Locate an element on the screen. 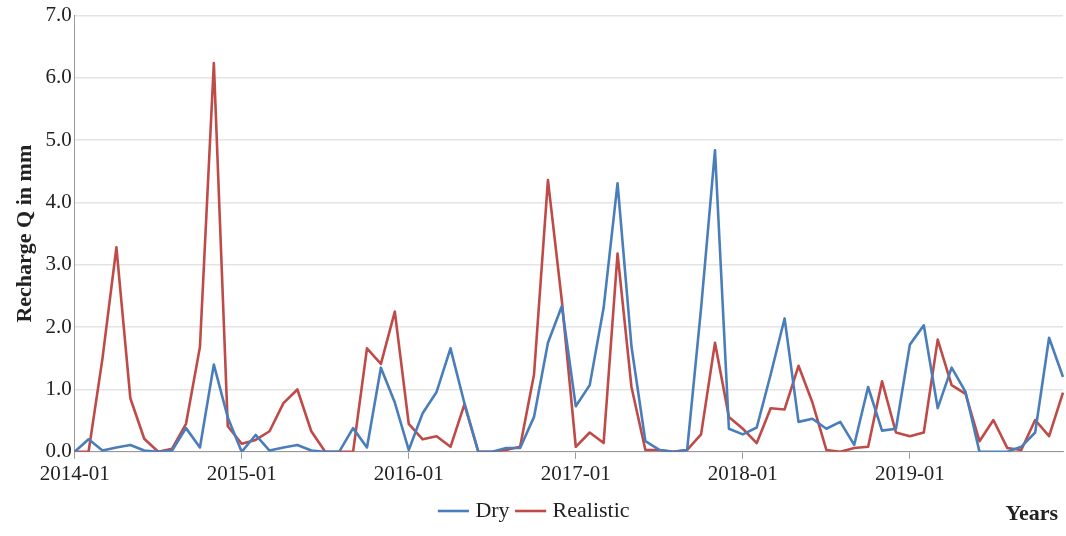 This screenshot has width=1066, height=536. y-tick-label: 7.0 is located at coordinates (58, 14).